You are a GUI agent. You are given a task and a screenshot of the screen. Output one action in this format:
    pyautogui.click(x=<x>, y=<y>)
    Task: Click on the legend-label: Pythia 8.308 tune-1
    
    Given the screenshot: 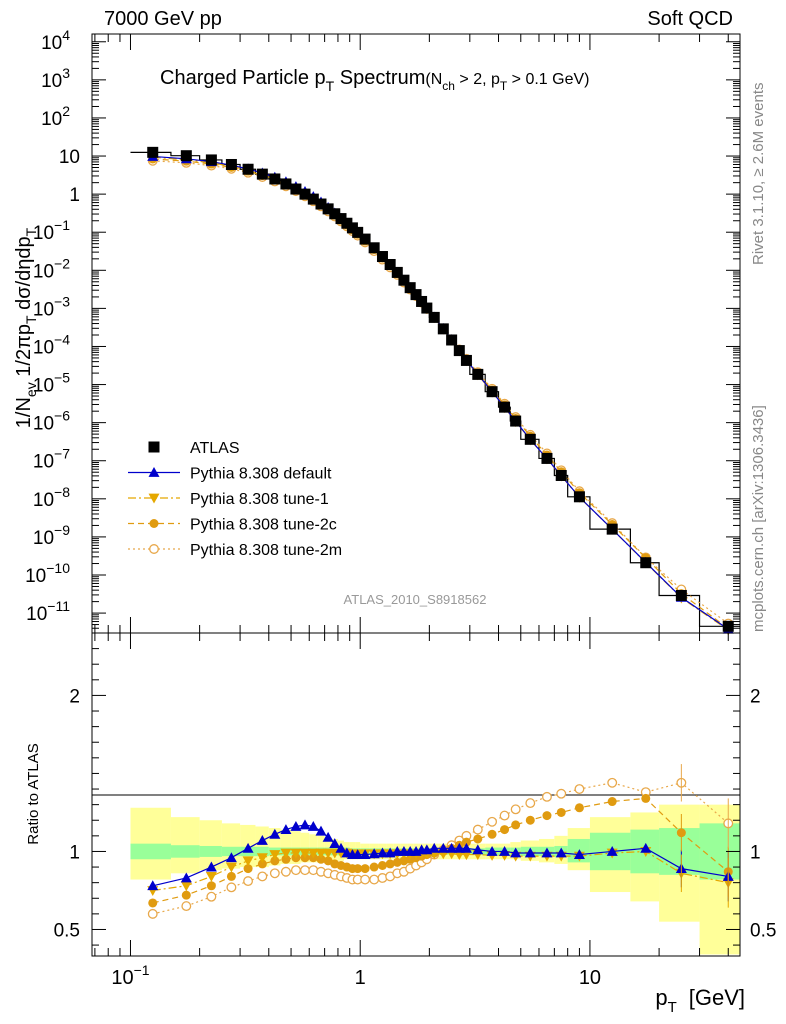 What is the action you would take?
    pyautogui.click(x=259, y=499)
    